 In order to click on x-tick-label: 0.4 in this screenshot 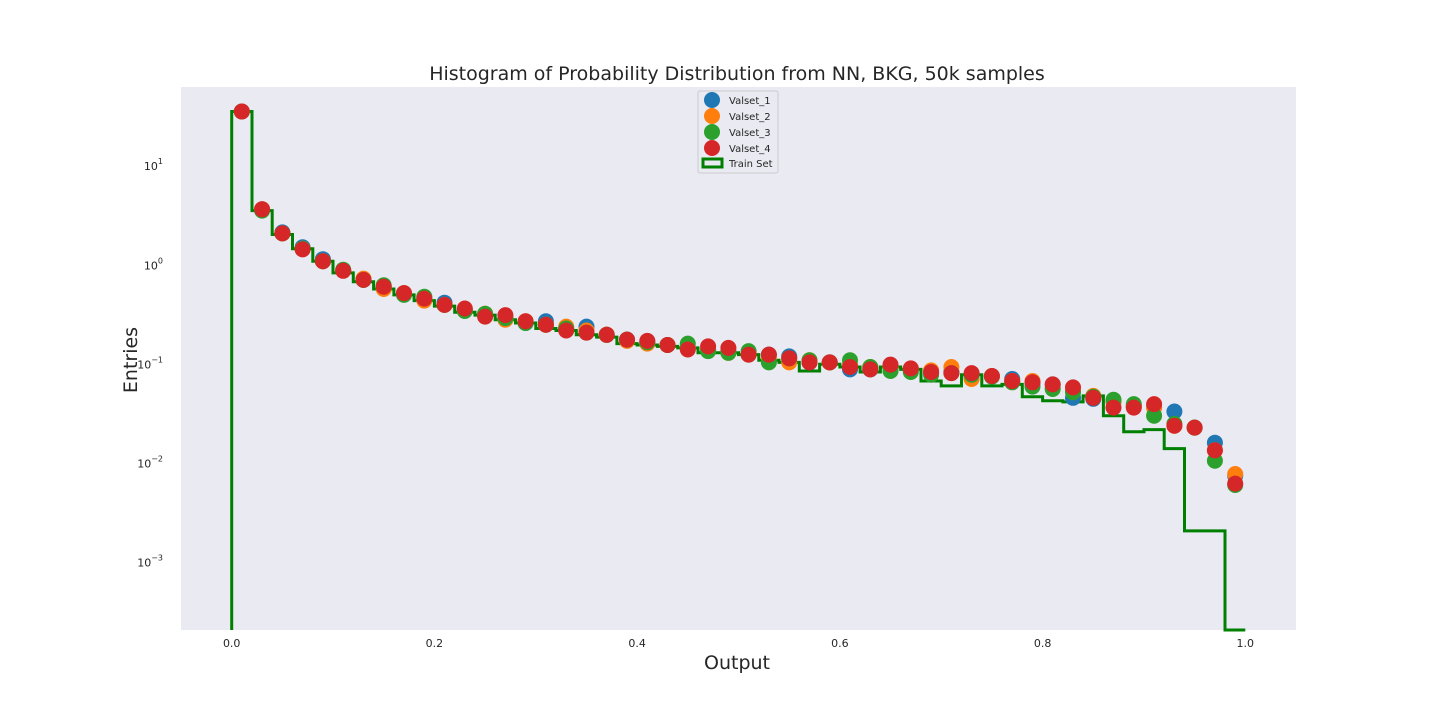, I will do `click(637, 643)`.